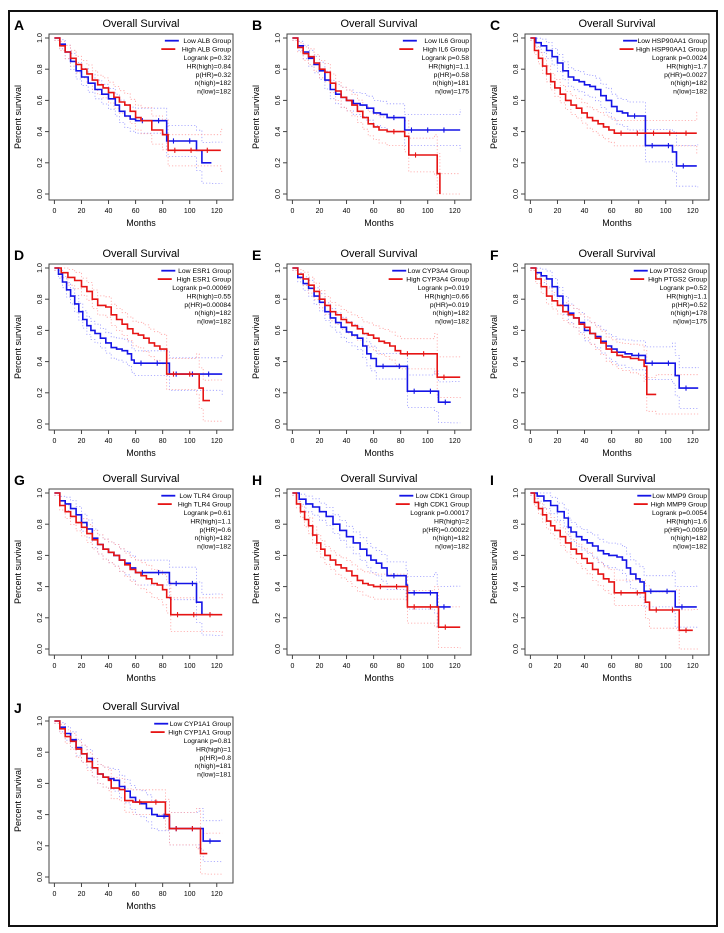 The image size is (724, 933). Describe the element at coordinates (19, 480) in the screenshot. I see `panel-letter: G` at that location.